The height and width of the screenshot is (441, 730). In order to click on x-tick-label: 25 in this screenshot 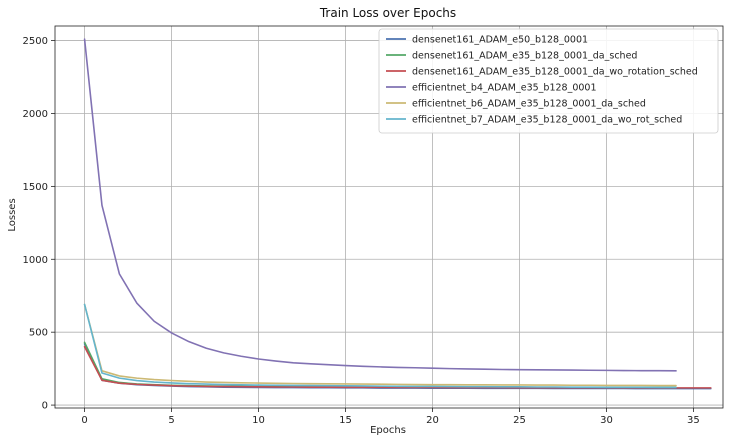, I will do `click(519, 420)`.